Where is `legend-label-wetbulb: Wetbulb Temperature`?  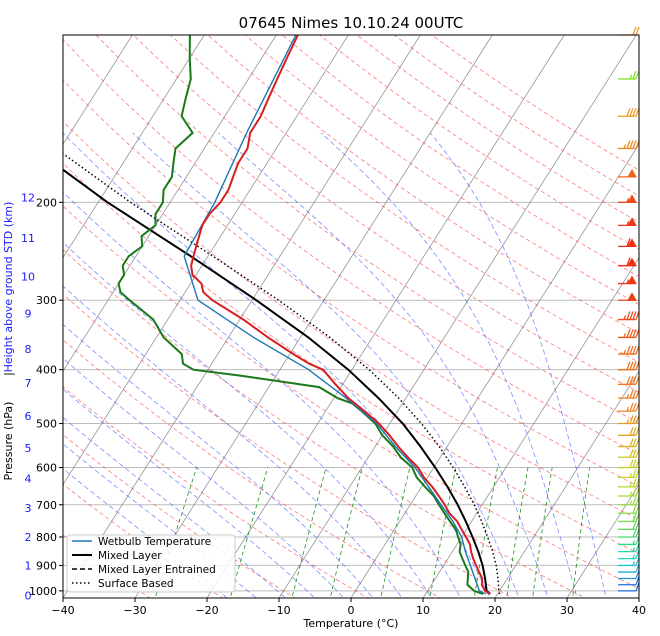
legend-label-wetbulb: Wetbulb Temperature is located at coordinates (154, 542).